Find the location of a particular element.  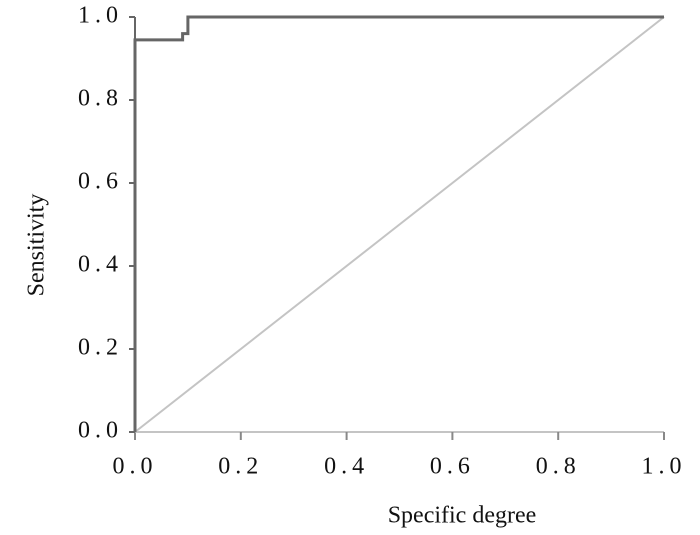

x-axis-label: Specific degree is located at coordinates (462, 516).